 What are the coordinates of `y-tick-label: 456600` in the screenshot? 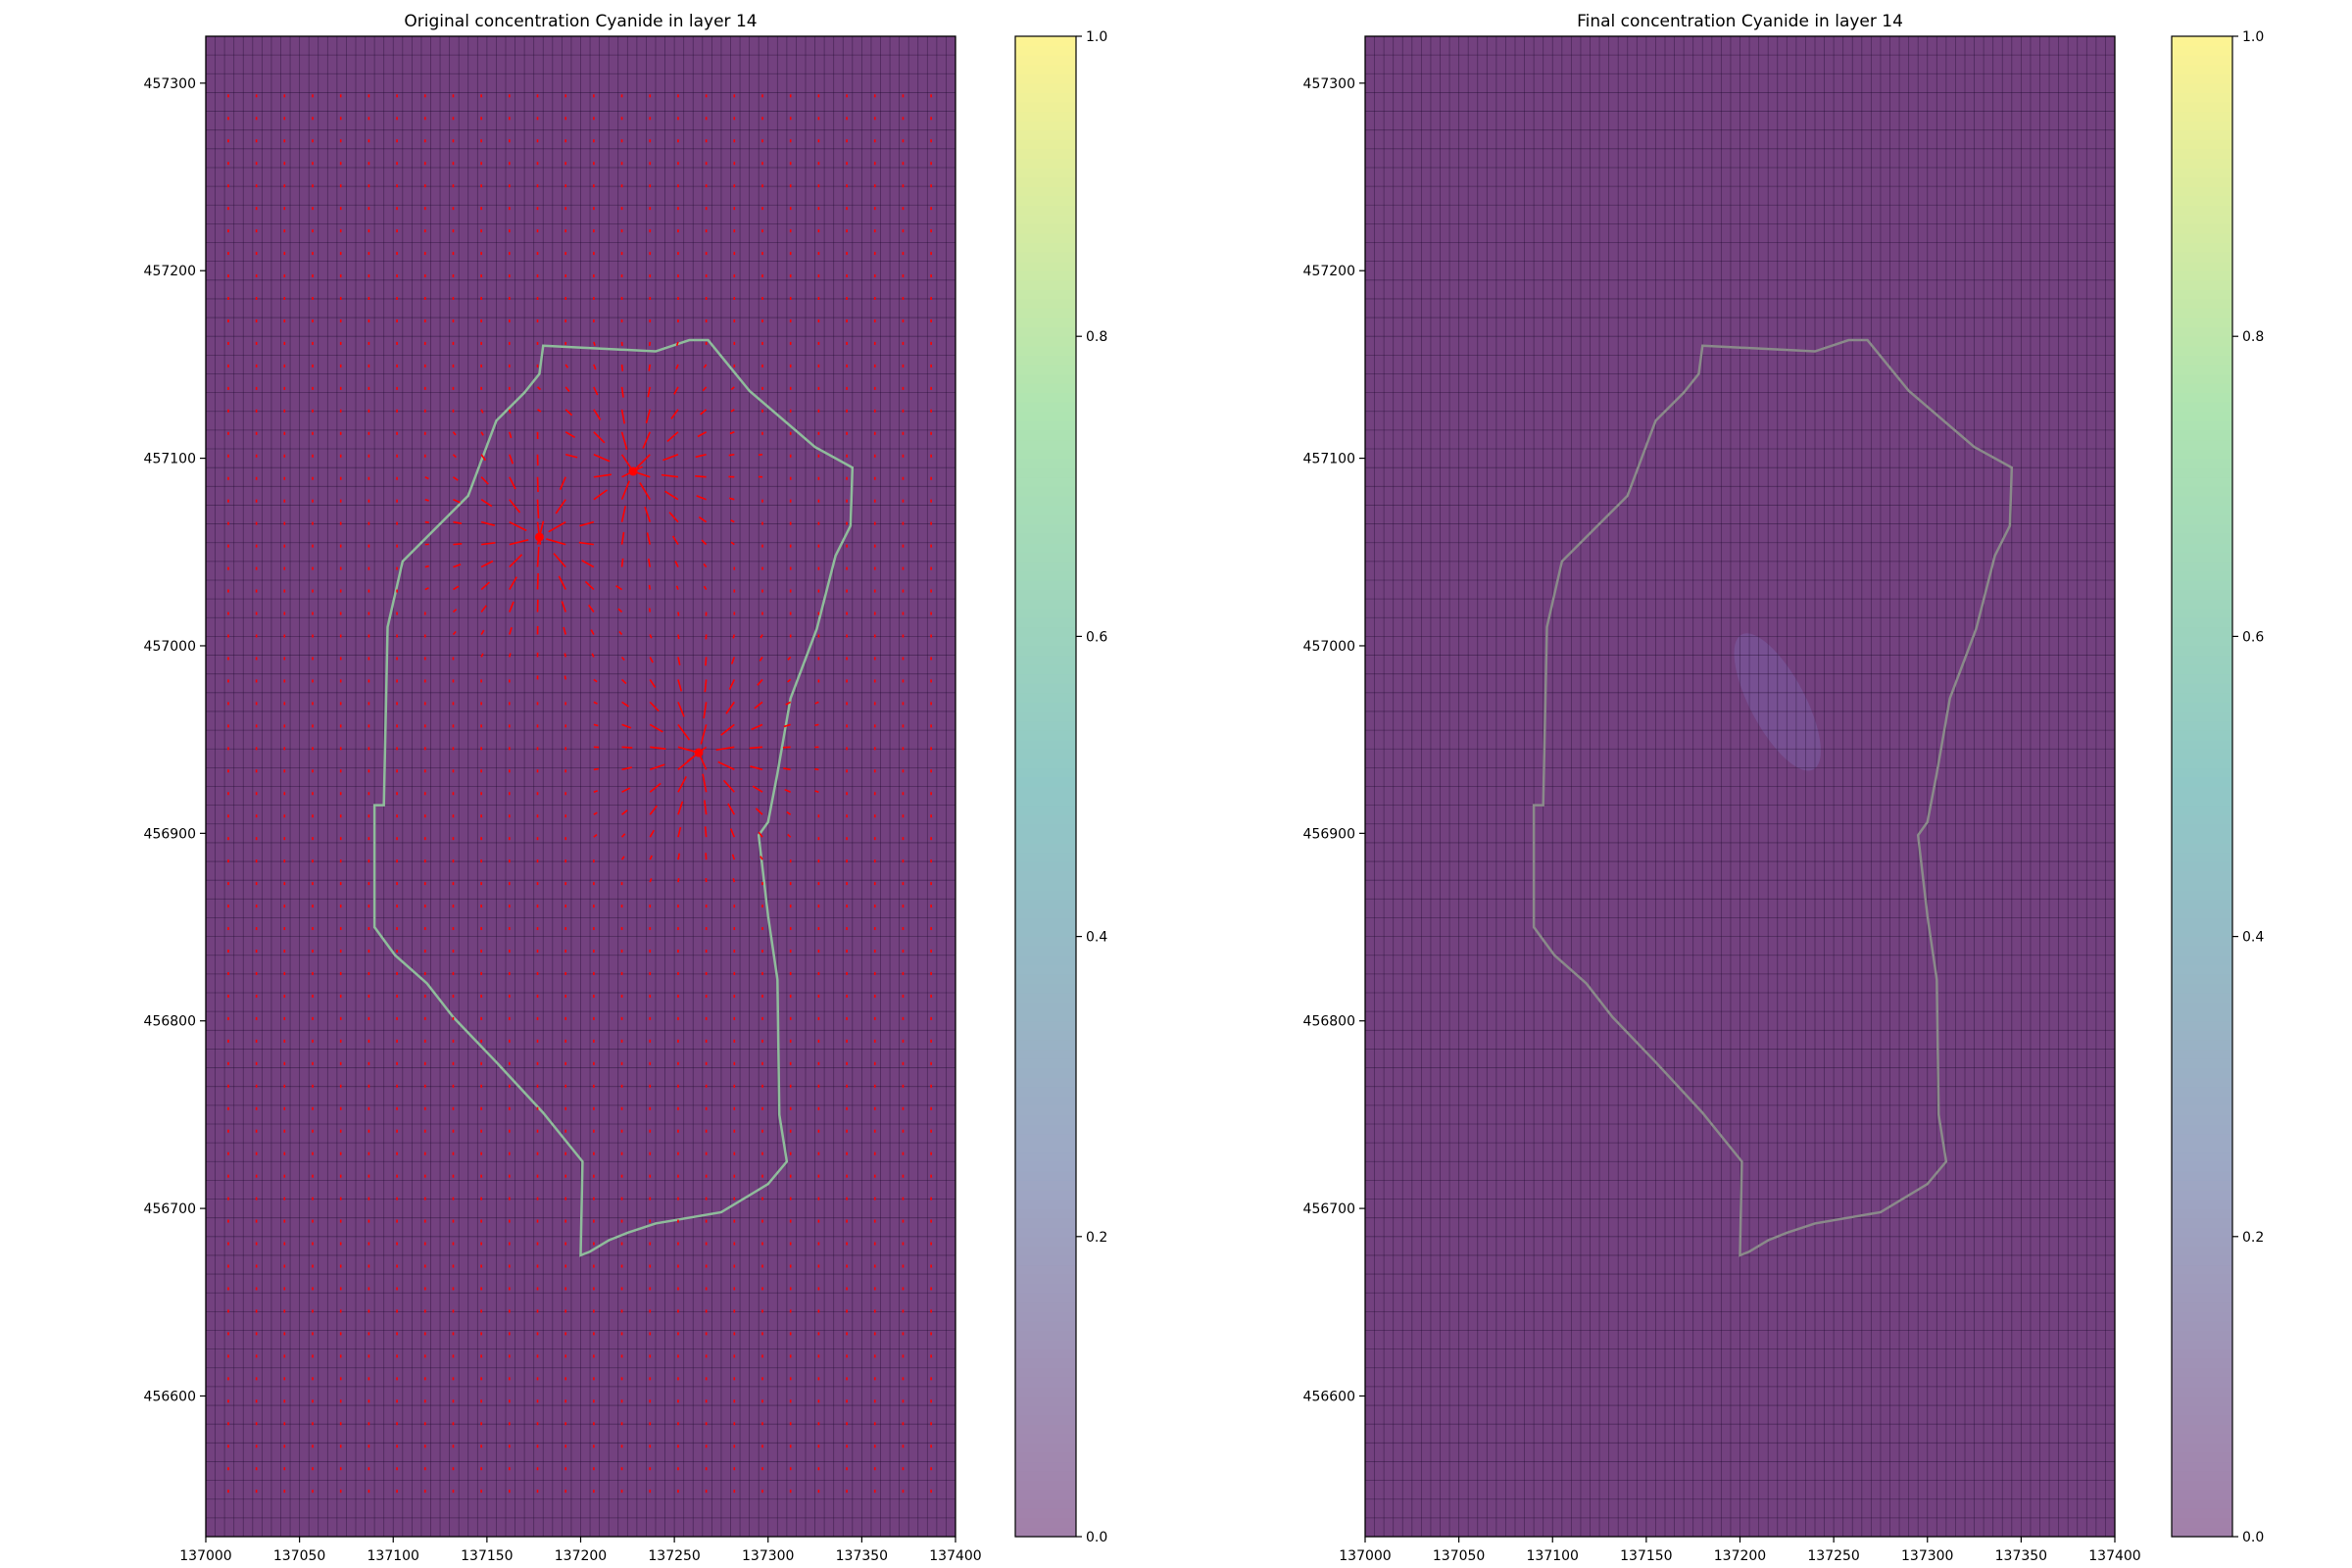 It's located at (1329, 1396).